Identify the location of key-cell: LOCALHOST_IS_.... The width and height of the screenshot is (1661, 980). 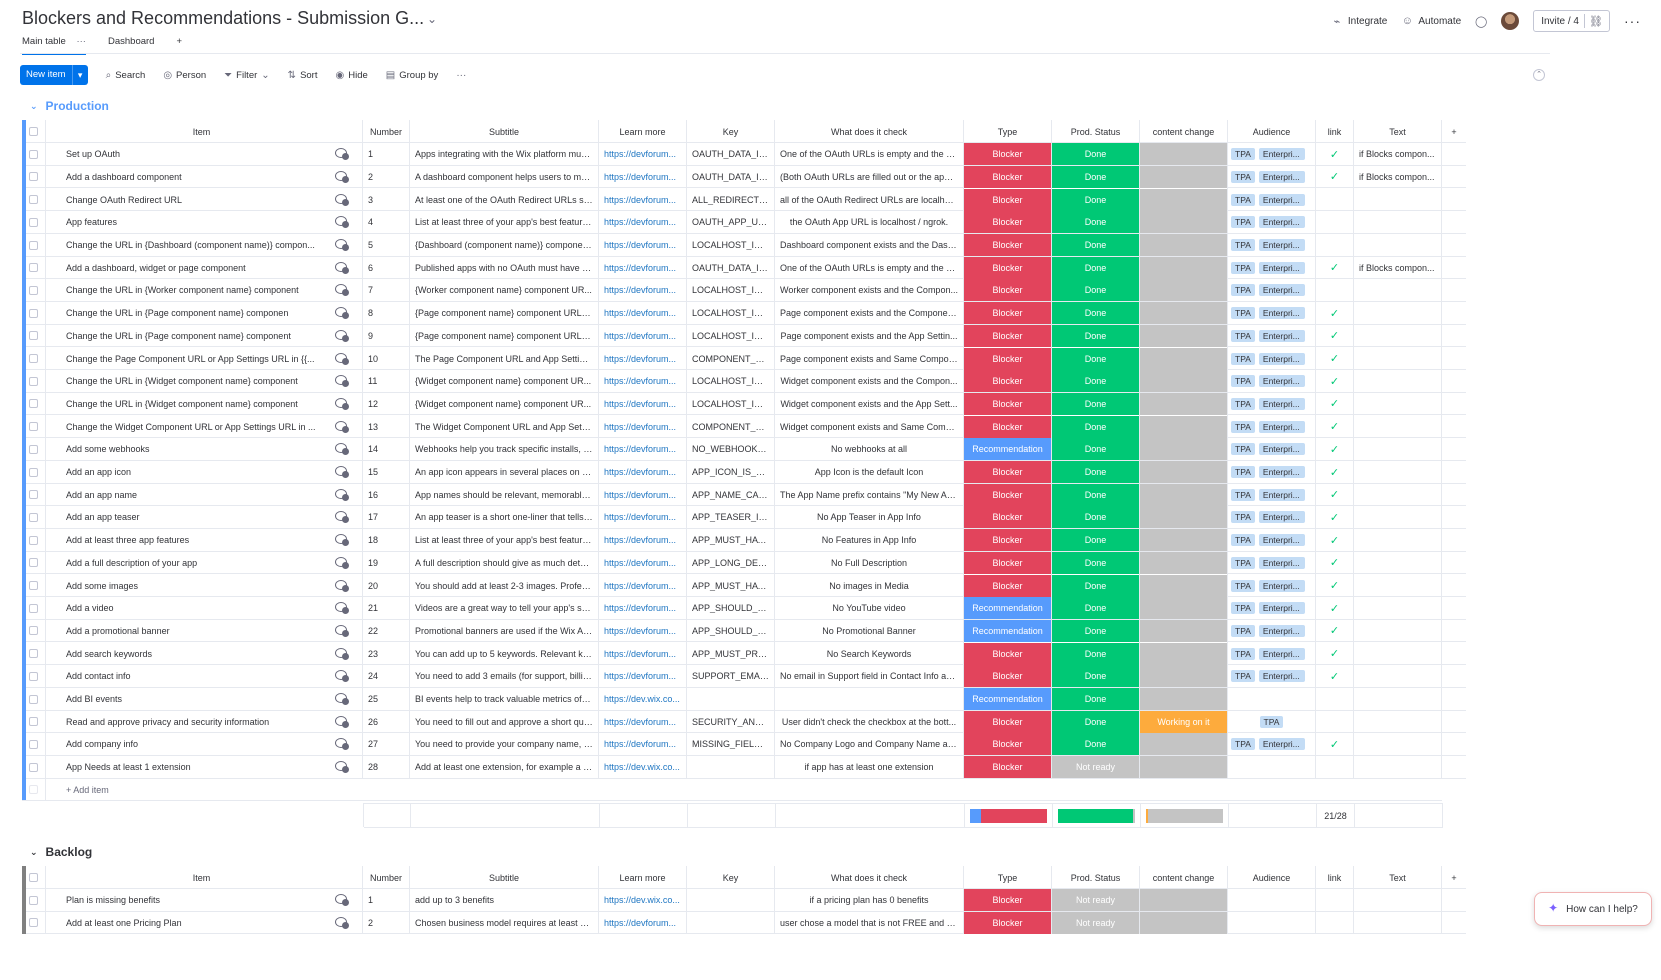
(731, 404).